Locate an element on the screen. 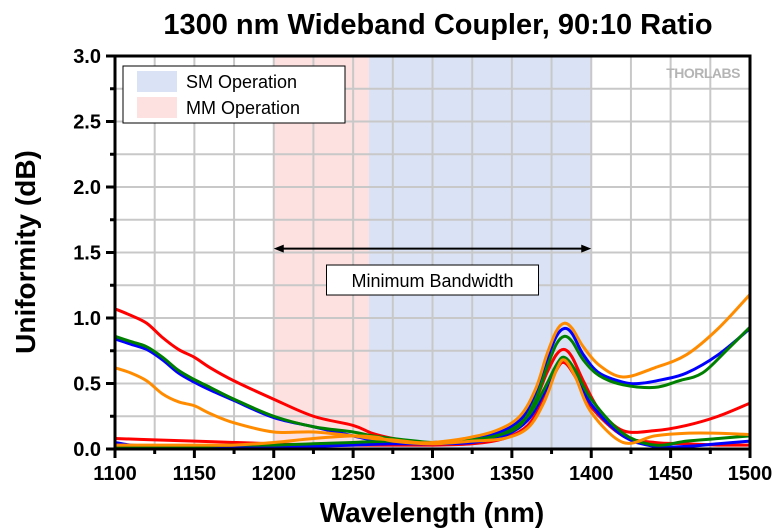 The height and width of the screenshot is (532, 780). chart-title: 1300 nm Wideband Coupler, 90:10 Ratio is located at coordinates (437, 25).